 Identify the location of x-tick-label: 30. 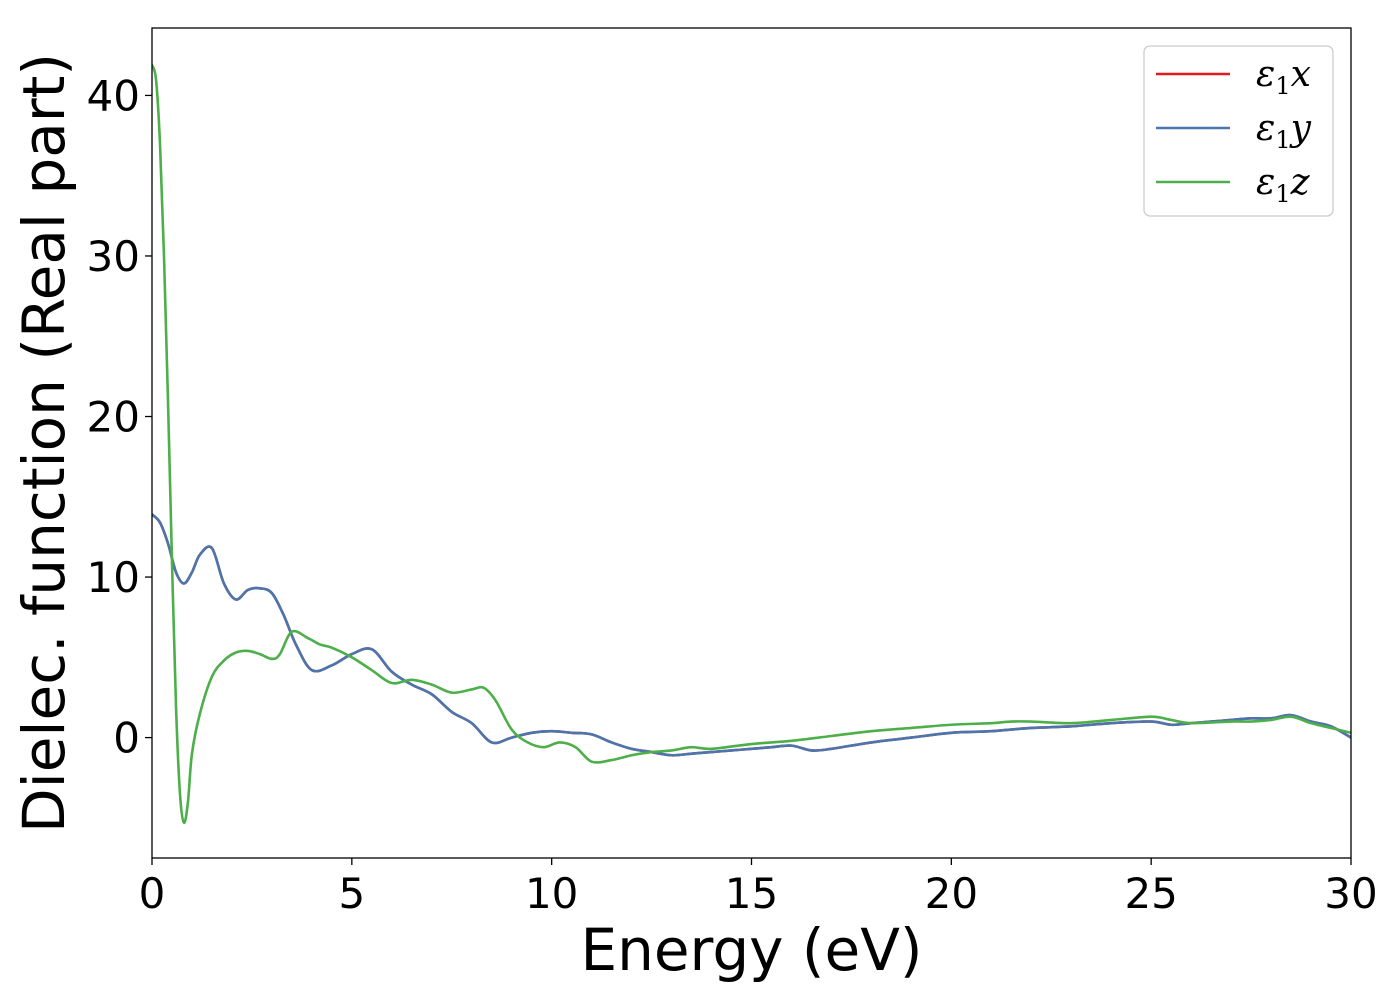
(1350, 893).